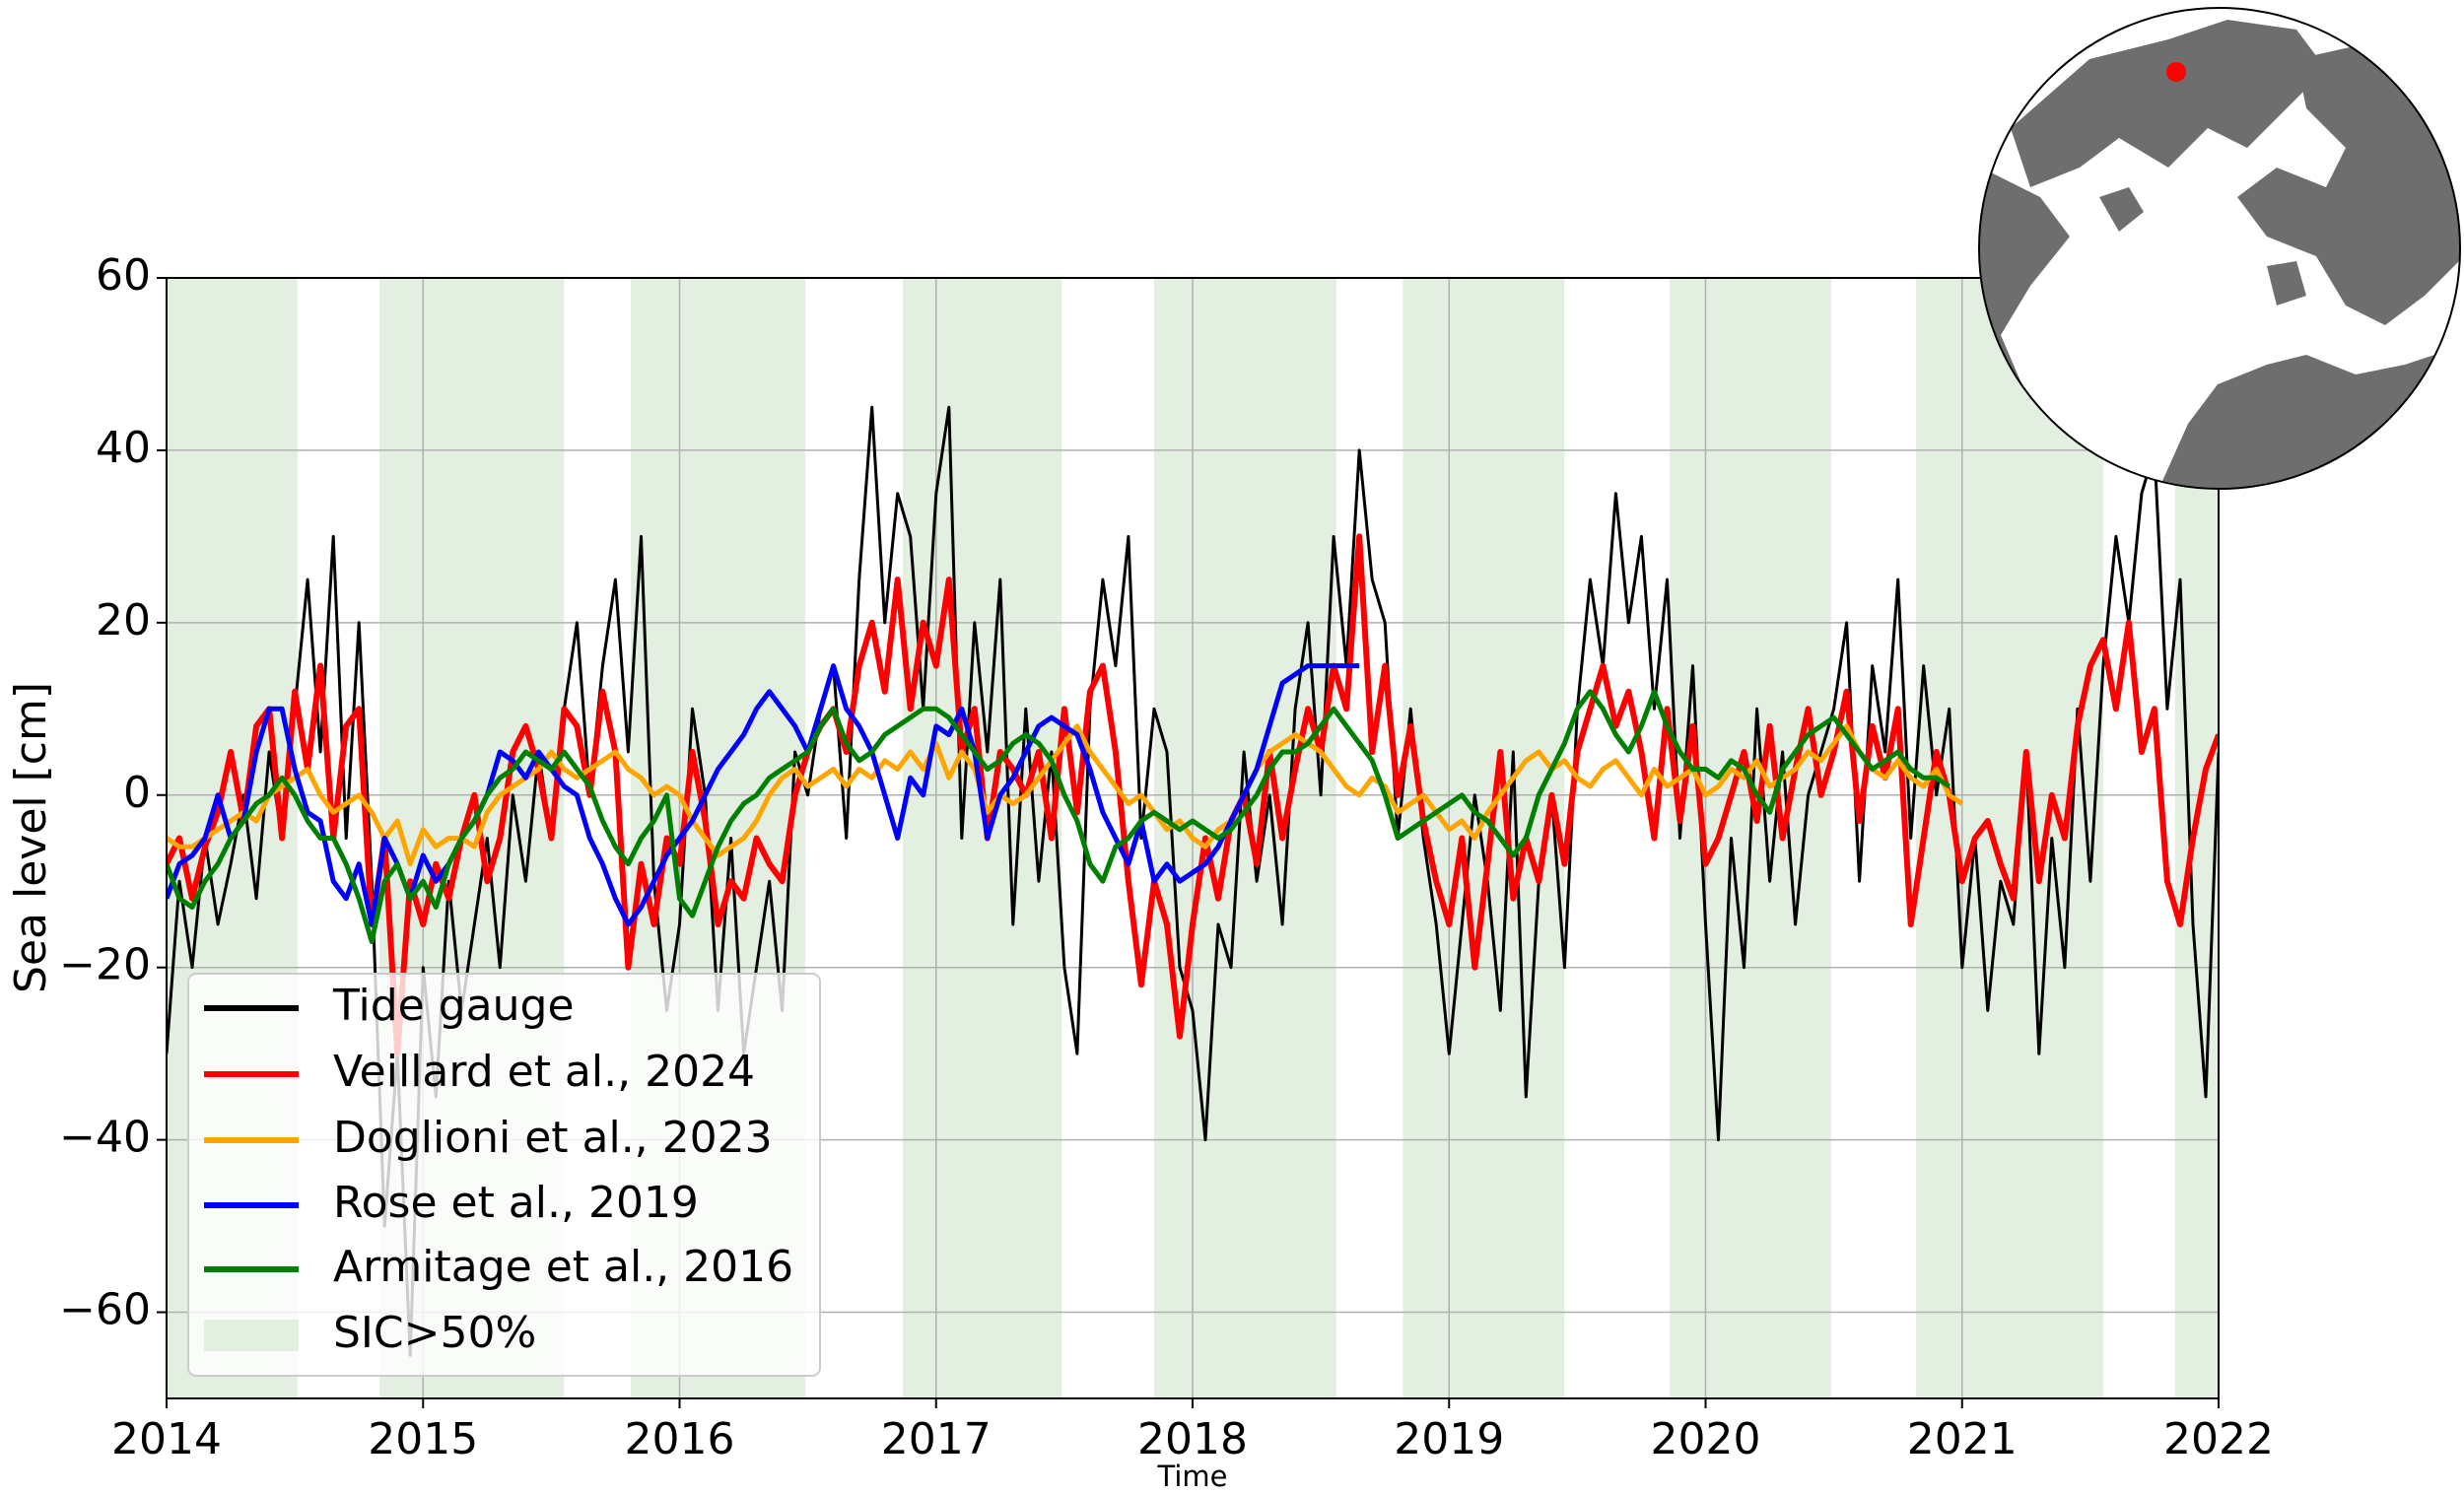 This screenshot has width=2464, height=1495. Describe the element at coordinates (105, 965) in the screenshot. I see `y-tick-label: −20` at that location.